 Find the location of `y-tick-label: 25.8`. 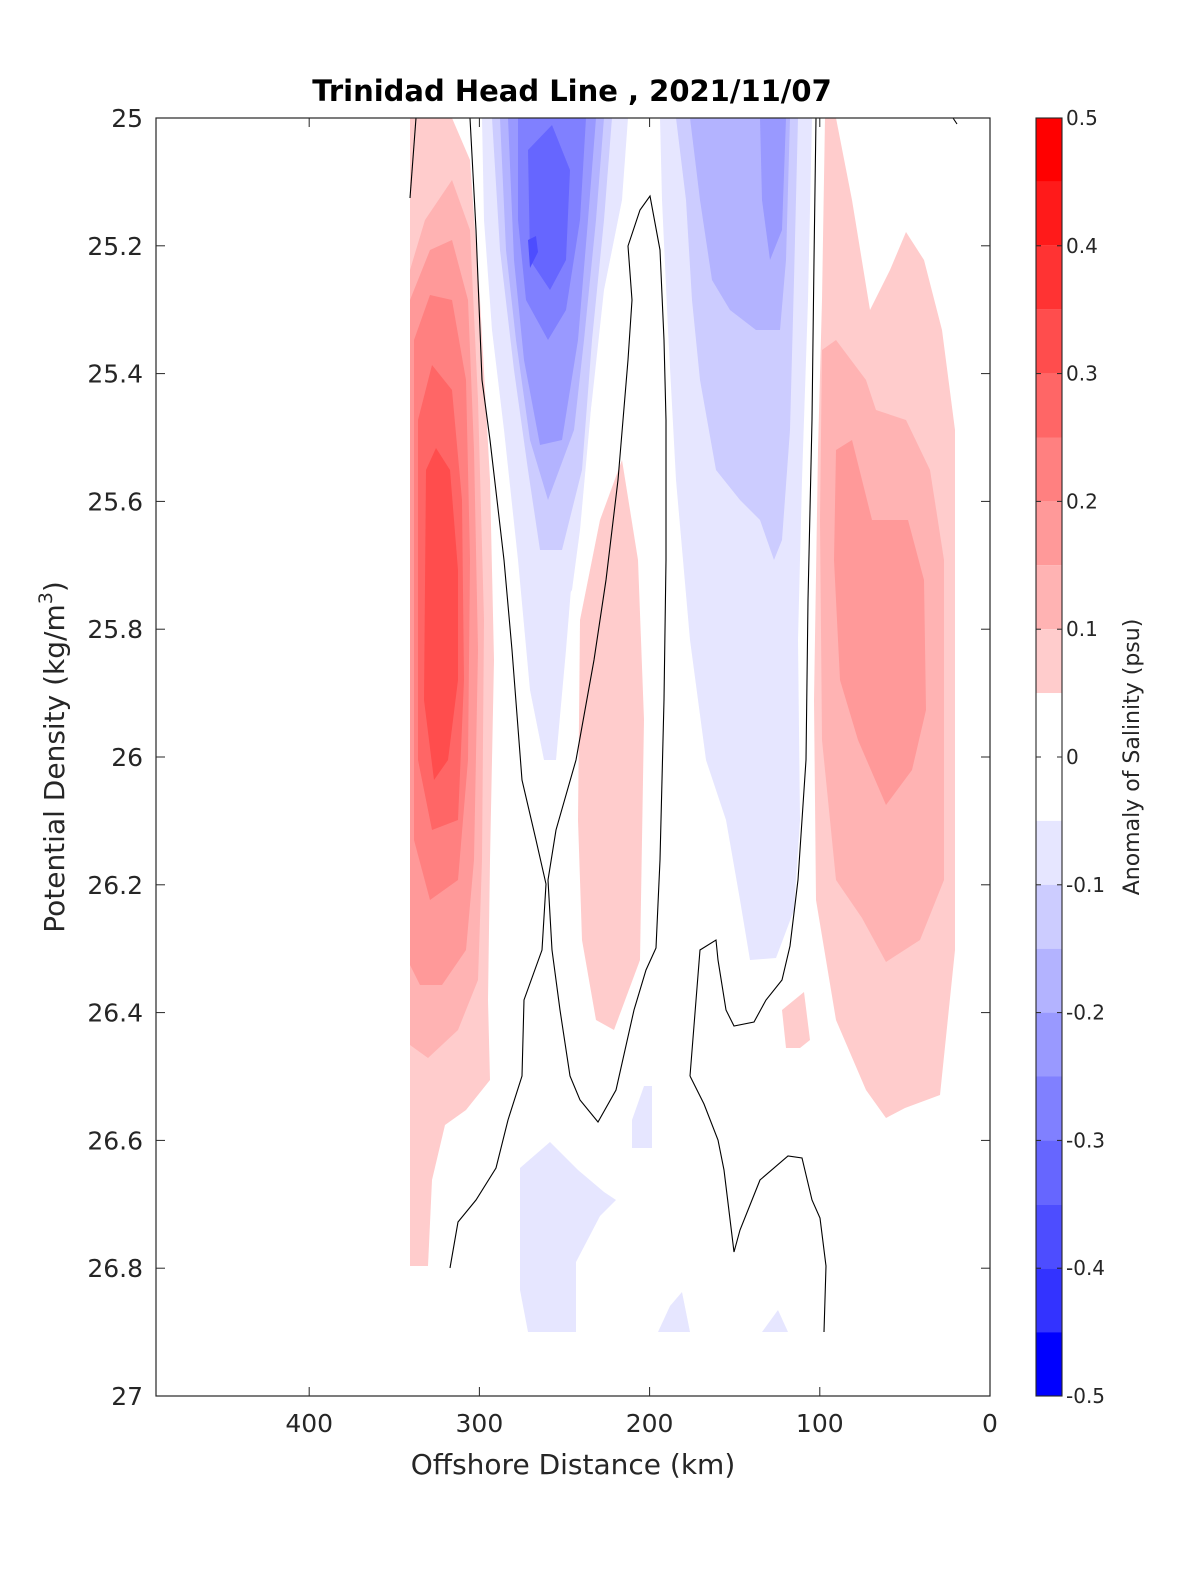

y-tick-label: 25.8 is located at coordinates (115, 629).